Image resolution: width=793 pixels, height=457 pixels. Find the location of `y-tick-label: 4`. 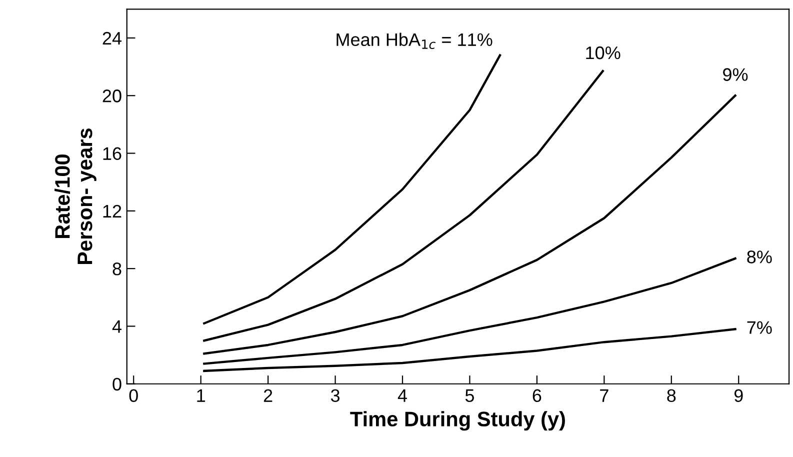

y-tick-label: 4 is located at coordinates (117, 326).